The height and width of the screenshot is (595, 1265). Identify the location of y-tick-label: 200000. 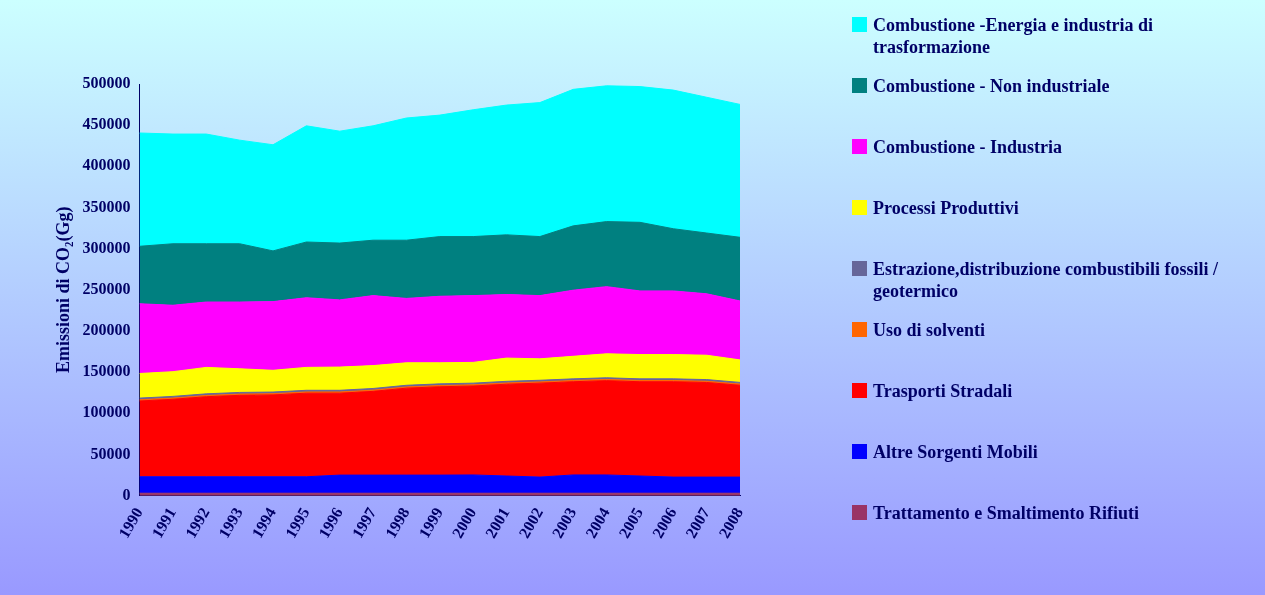
(106, 330).